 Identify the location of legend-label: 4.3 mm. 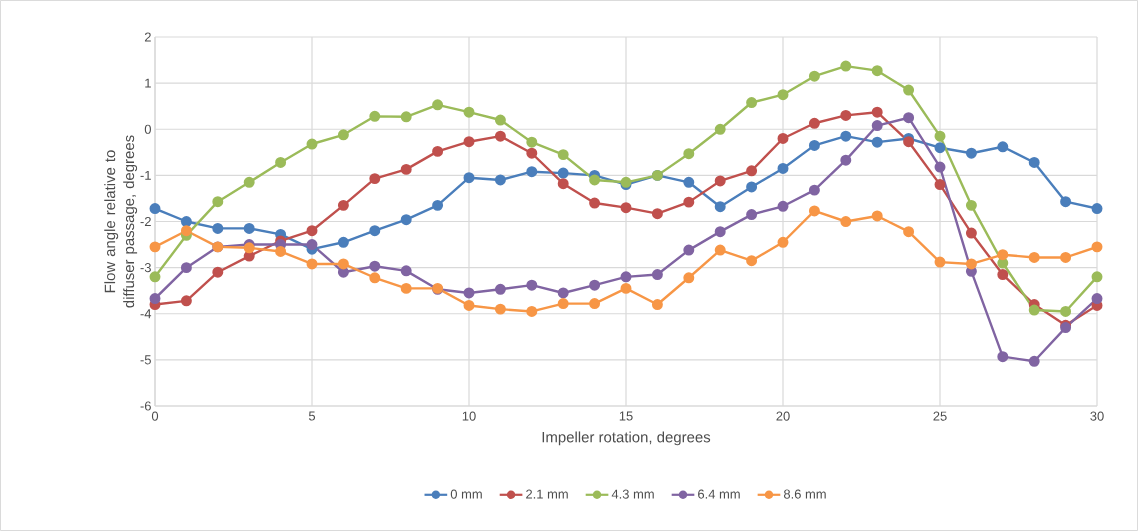
(632, 494).